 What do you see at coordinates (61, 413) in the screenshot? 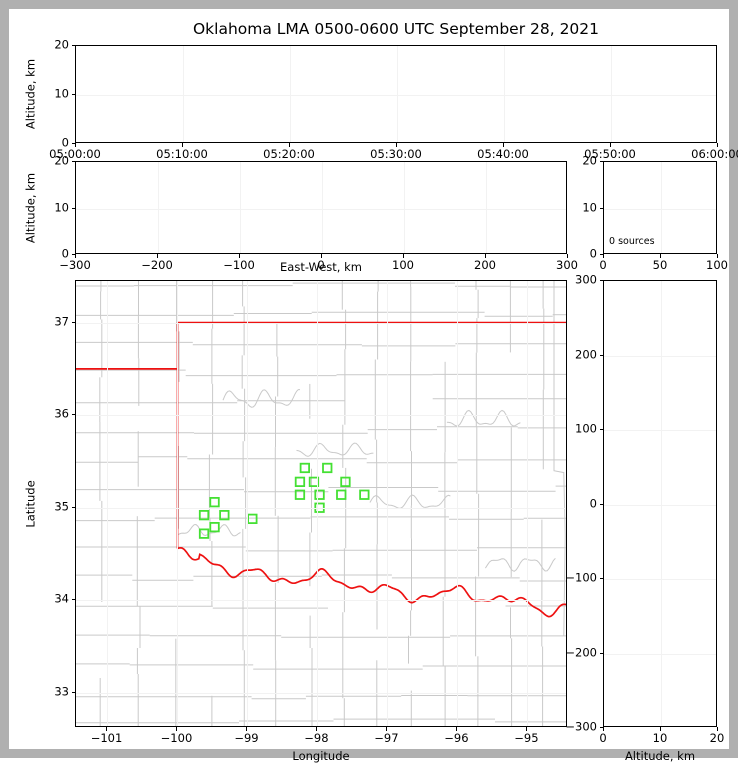
I see `y-tick-label: 36` at bounding box center [61, 413].